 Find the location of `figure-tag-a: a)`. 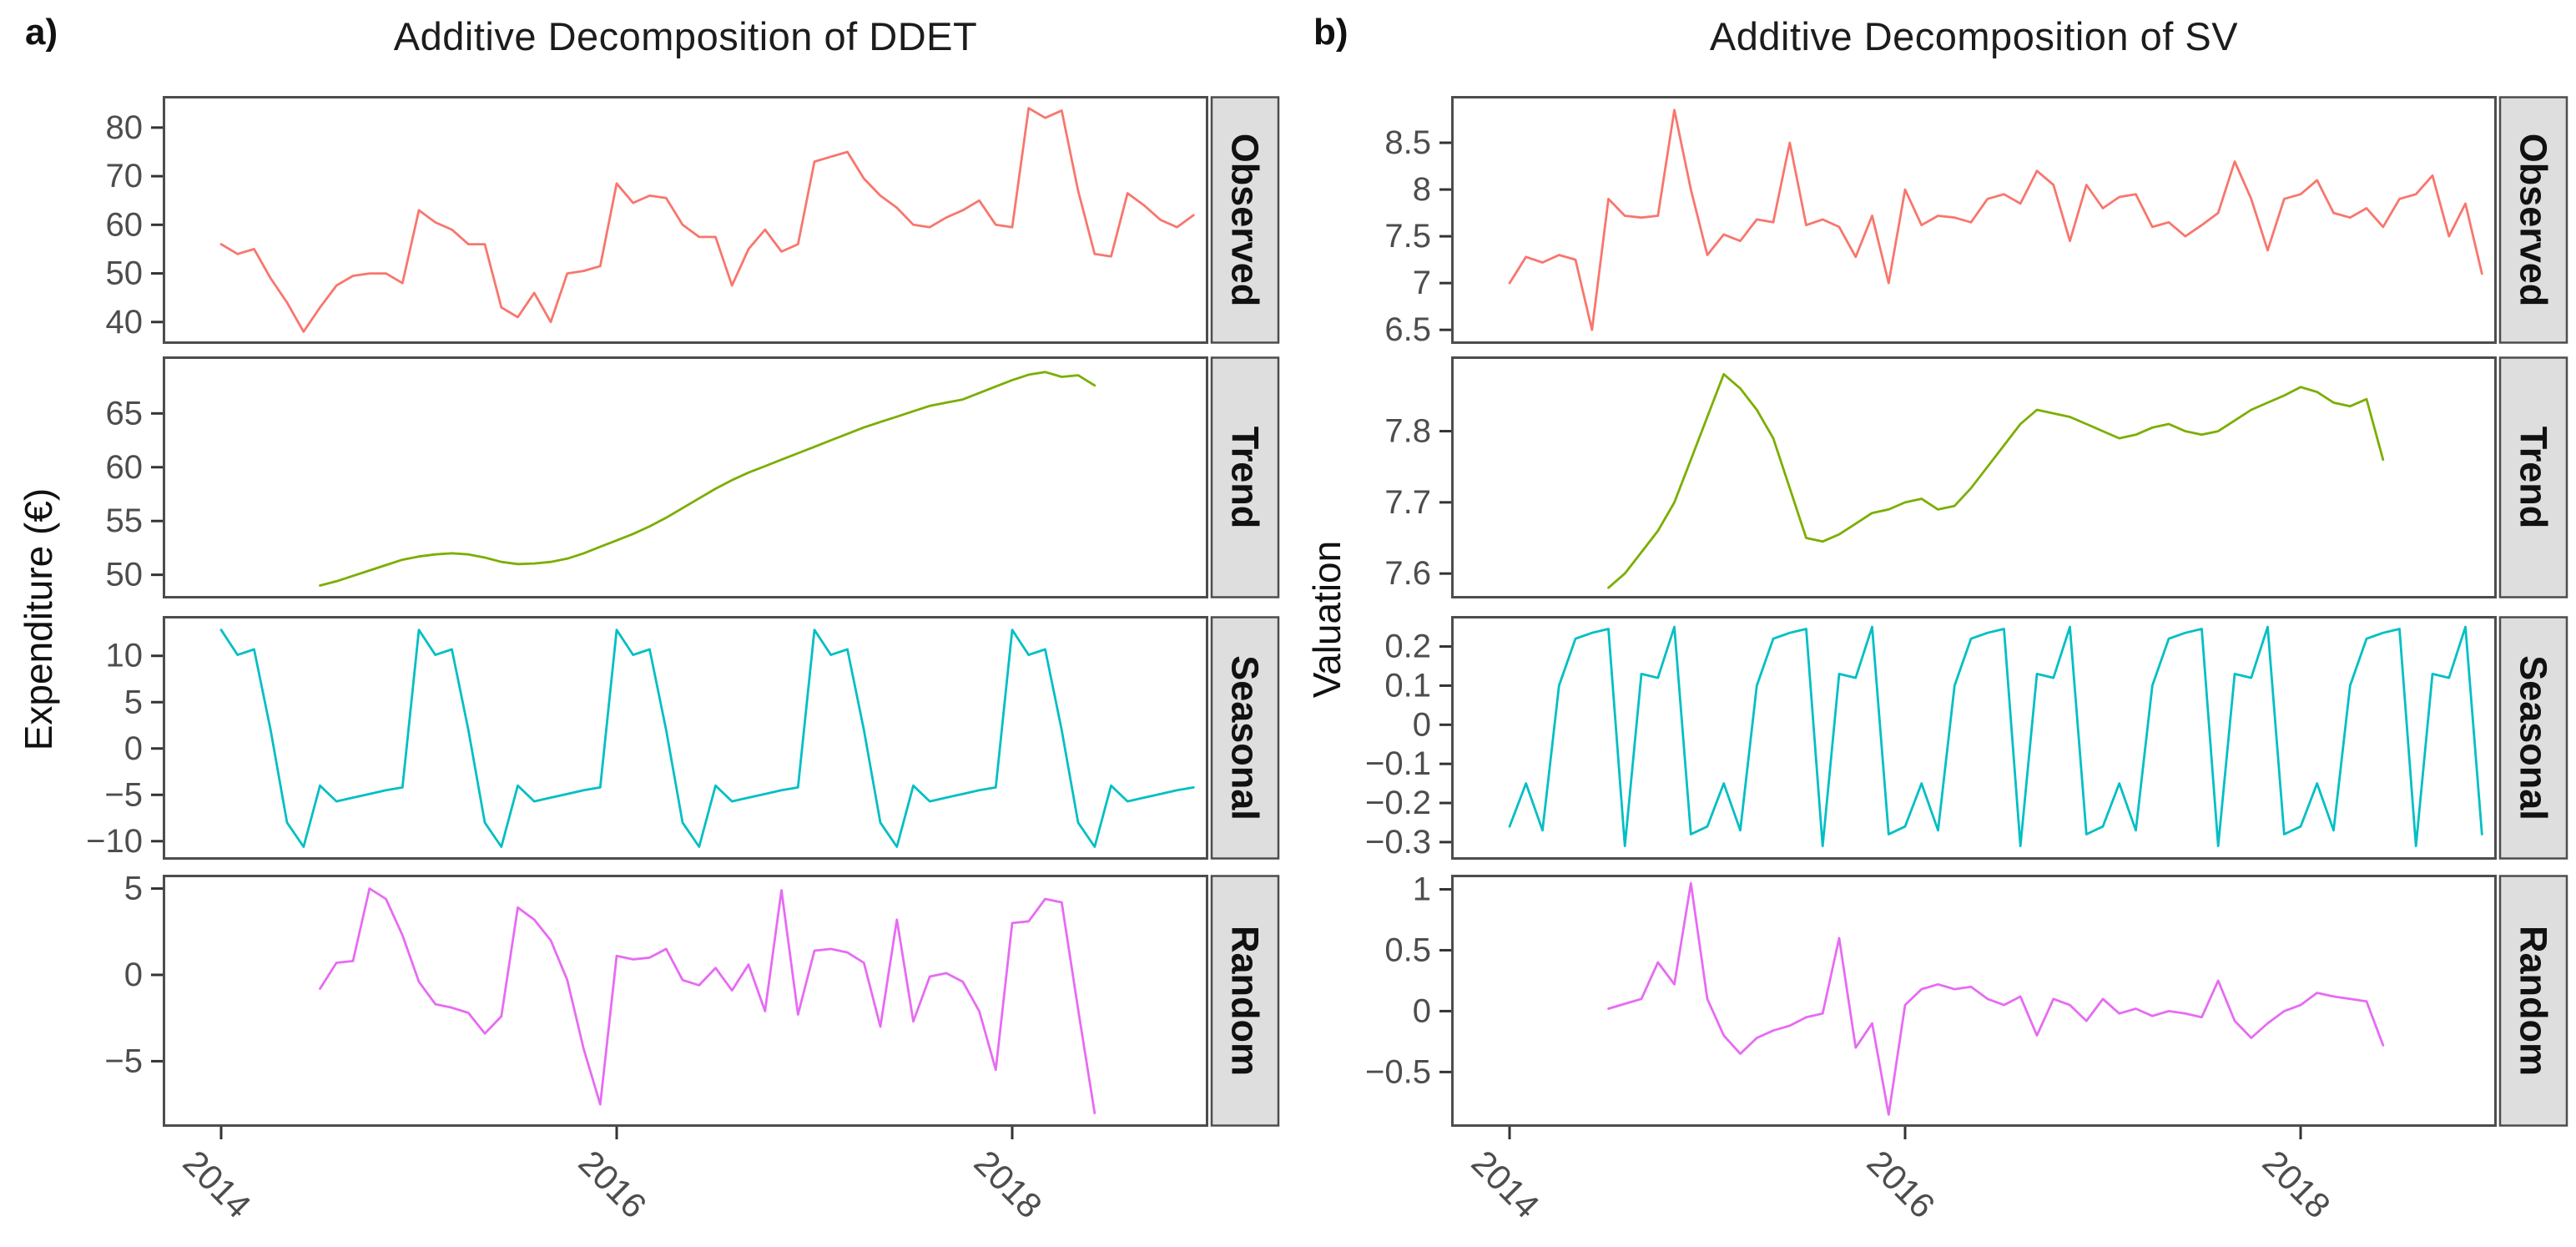

figure-tag-a: a) is located at coordinates (41, 32).